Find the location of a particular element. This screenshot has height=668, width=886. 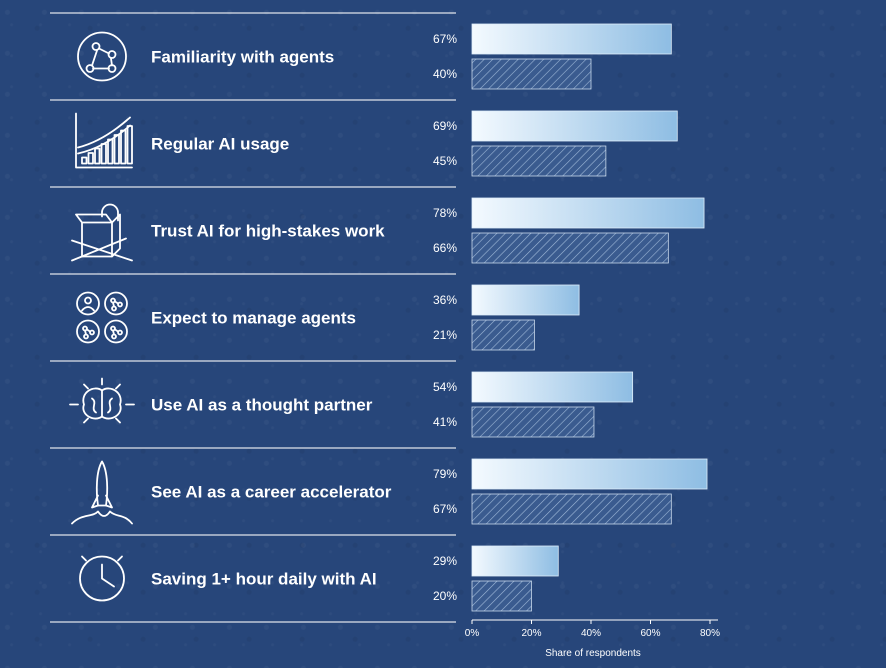

agents-grid-icon is located at coordinates (102, 317).